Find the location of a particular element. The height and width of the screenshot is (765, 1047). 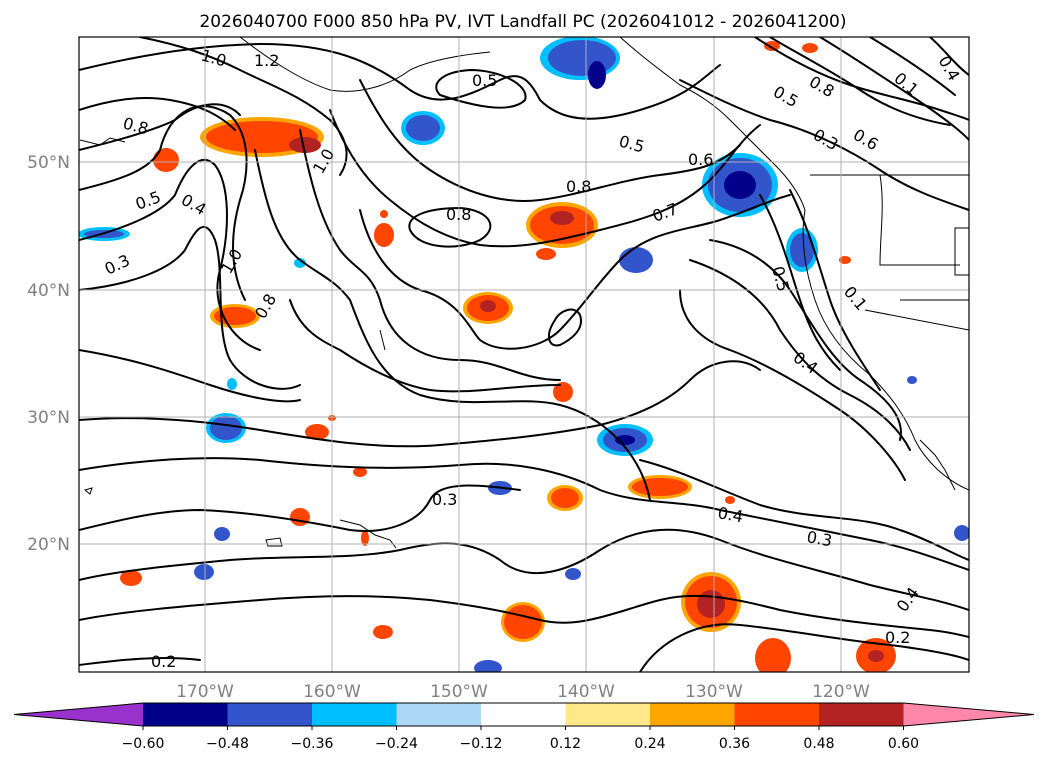

lon-tick-label: 150°W is located at coordinates (459, 692).